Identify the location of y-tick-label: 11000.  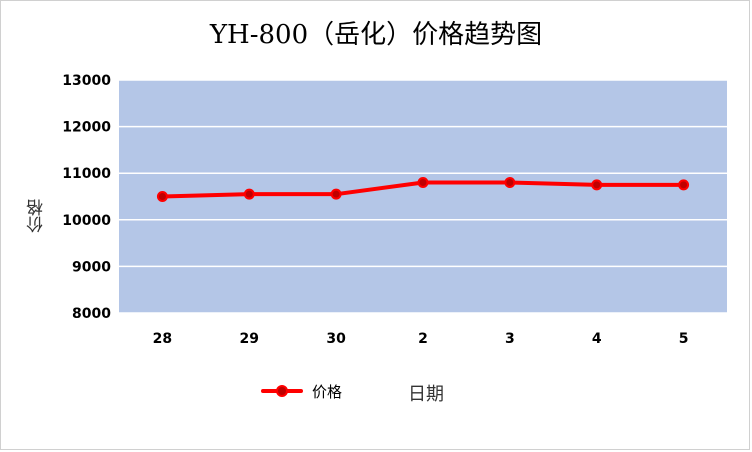
(86, 174).